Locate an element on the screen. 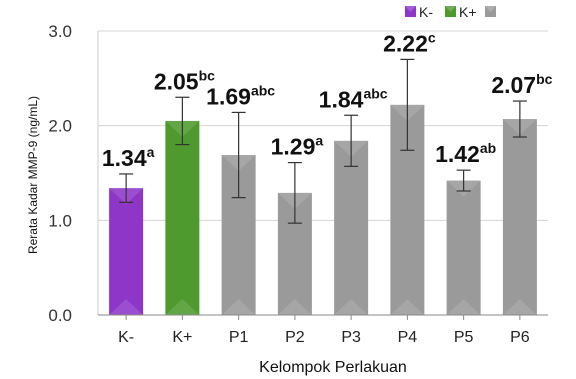 The width and height of the screenshot is (576, 379). value-label: 1.34a is located at coordinates (128, 157).